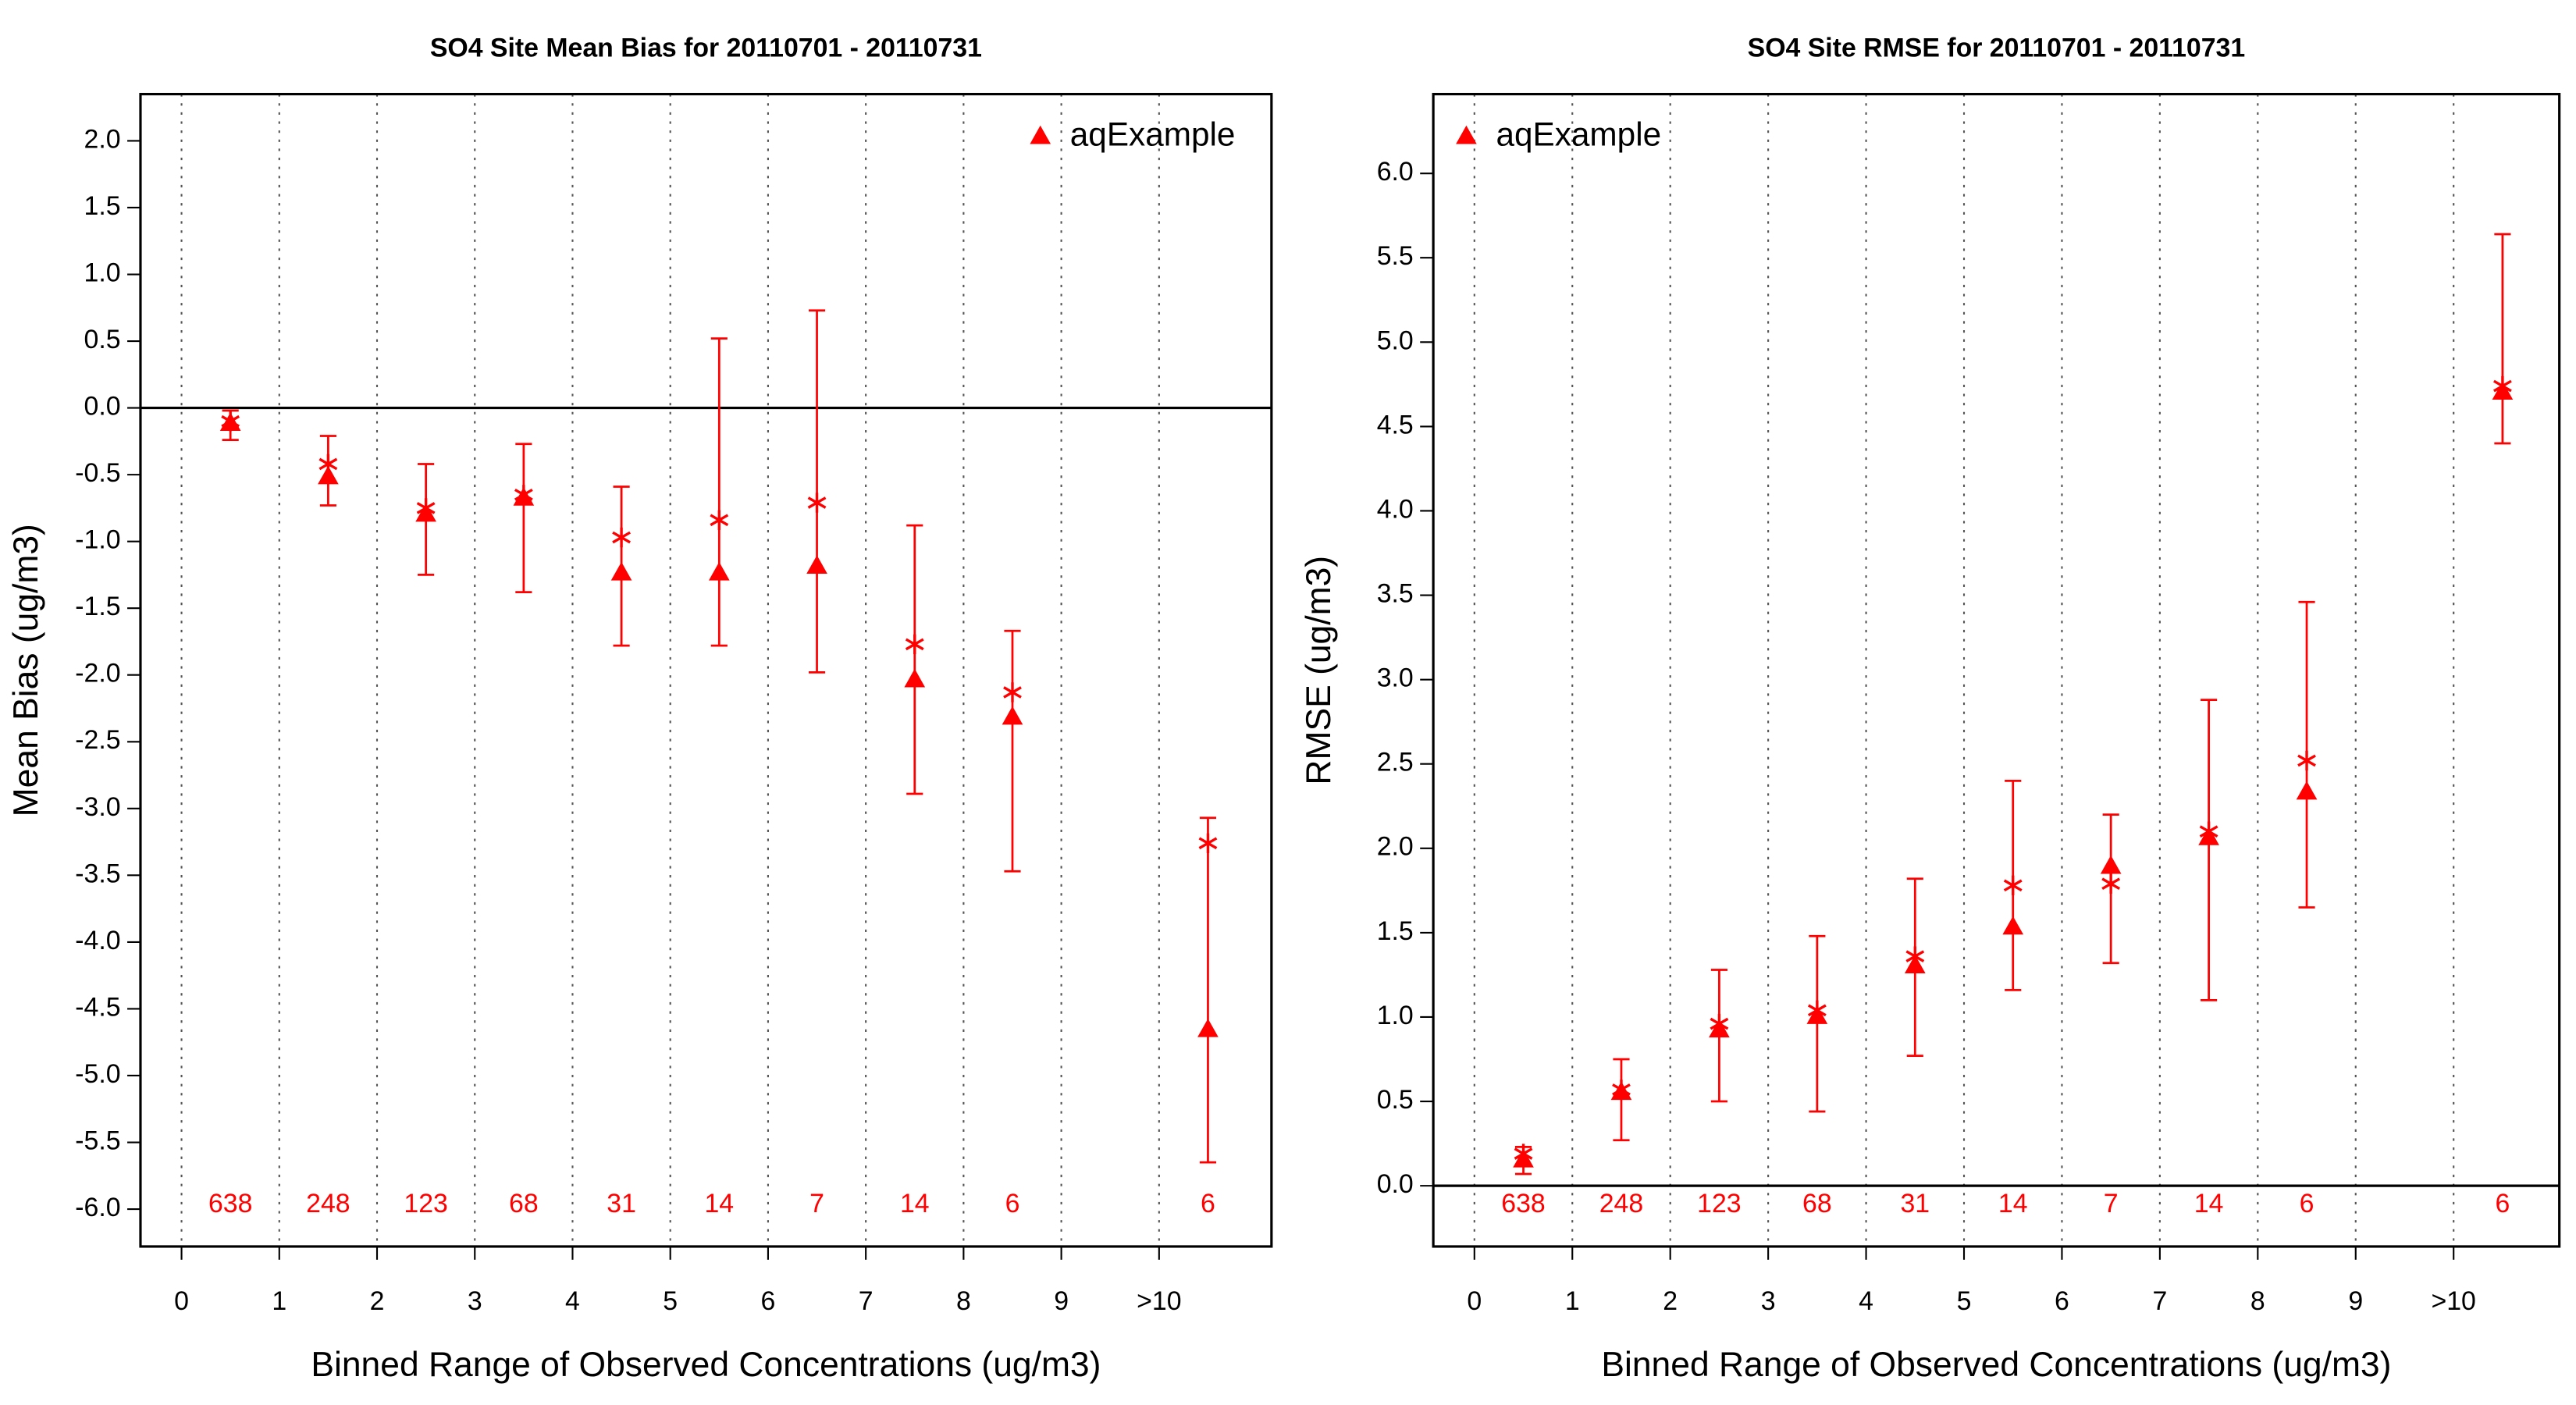 The width and height of the screenshot is (2576, 1405). Describe the element at coordinates (26, 670) in the screenshot. I see `y-axis-title: Mean Bias (ug/m3)` at that location.